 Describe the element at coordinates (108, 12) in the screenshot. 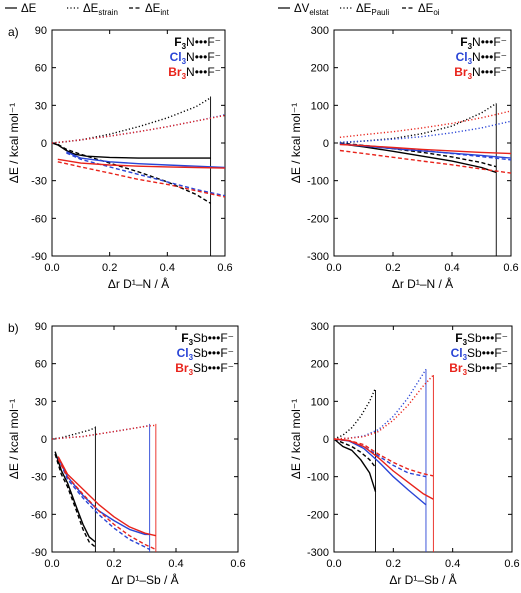

I see `legend-subscript: strain` at that location.